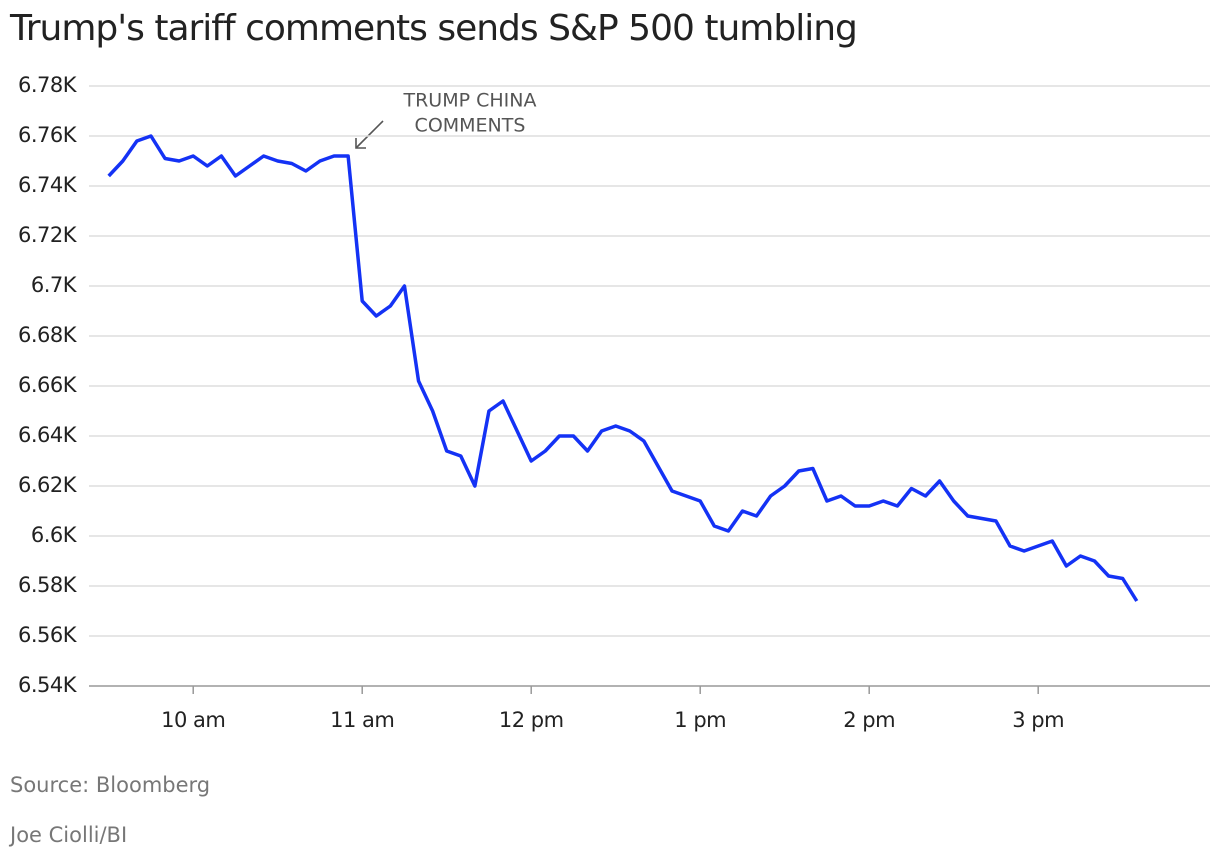  Describe the element at coordinates (54, 535) in the screenshot. I see `y-tick-label: 6.6K` at that location.